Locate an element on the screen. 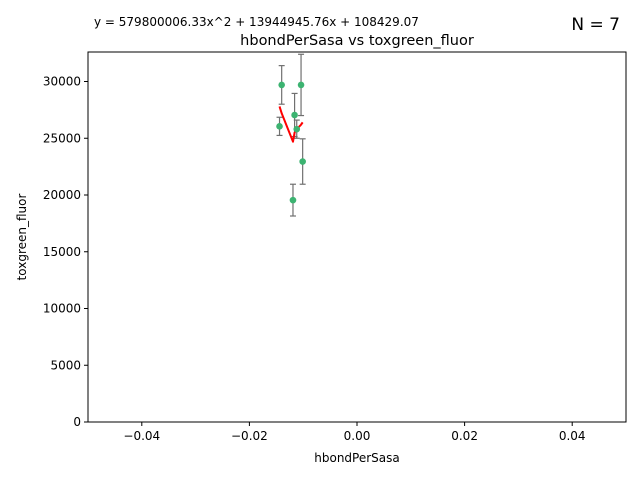  x-axis-ticks: −0.04 −0.02 0.00 0.02 0.04 is located at coordinates (354, 432).